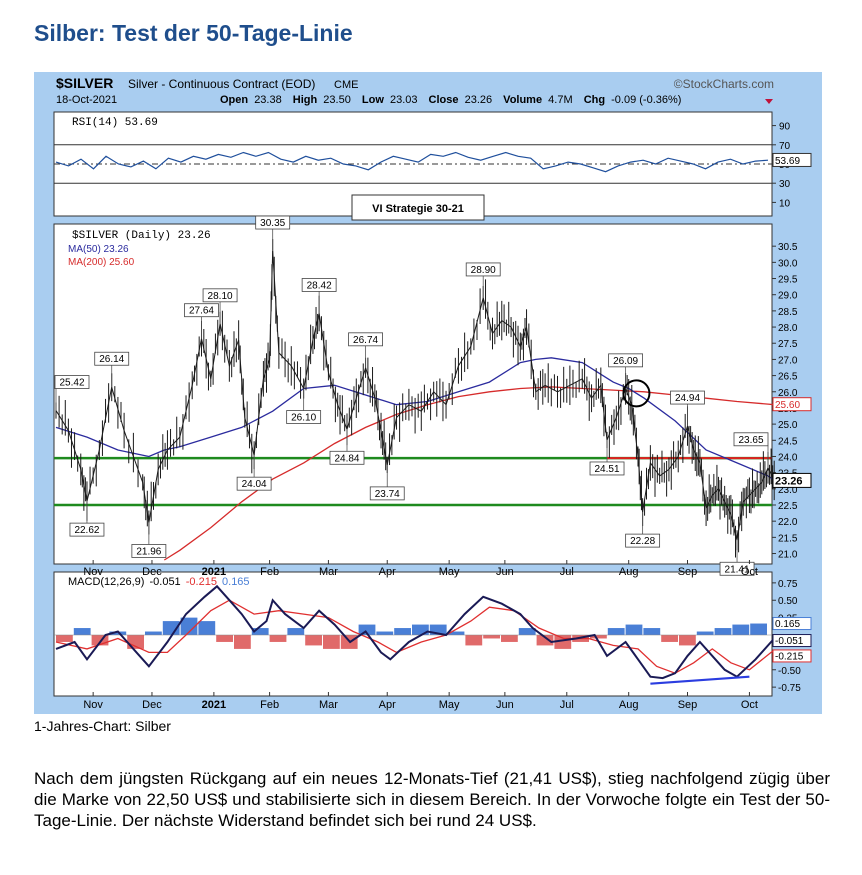  I want to click on callout-label: 23.65, so click(750, 440).